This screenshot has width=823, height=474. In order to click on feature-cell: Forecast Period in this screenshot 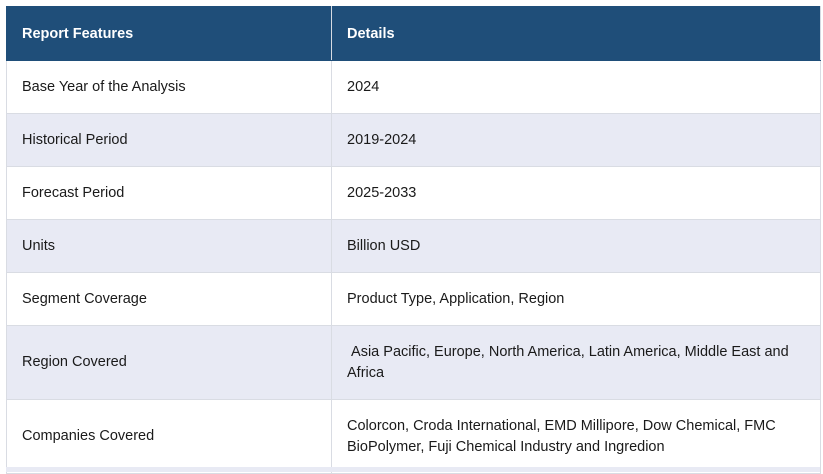, I will do `click(169, 193)`.